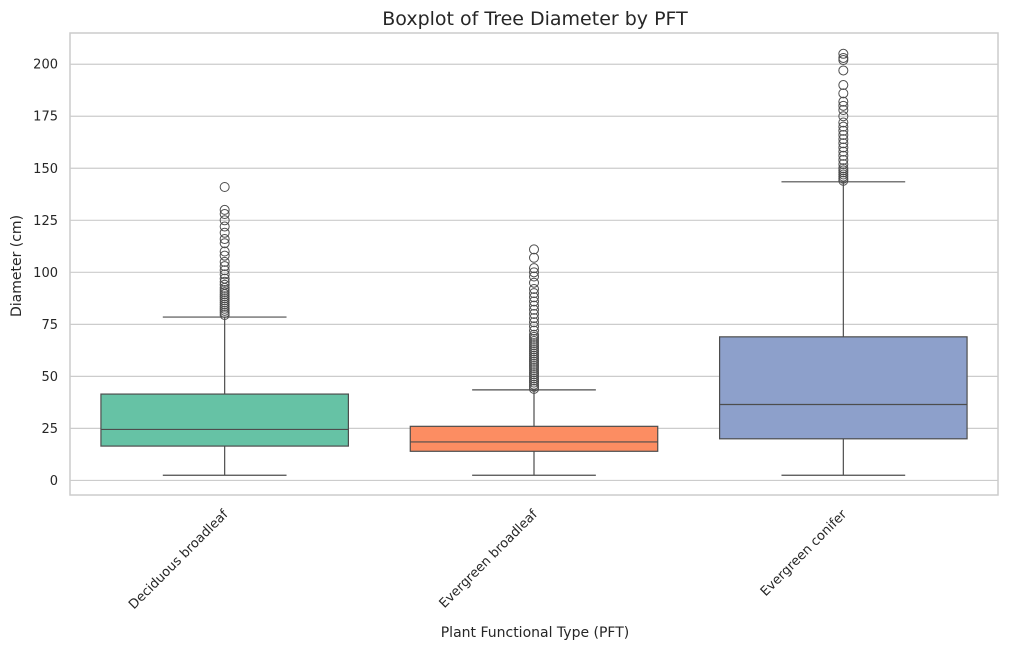 Image resolution: width=1009 pixels, height=649 pixels. Describe the element at coordinates (45, 117) in the screenshot. I see `y-tick-label: 175` at that location.